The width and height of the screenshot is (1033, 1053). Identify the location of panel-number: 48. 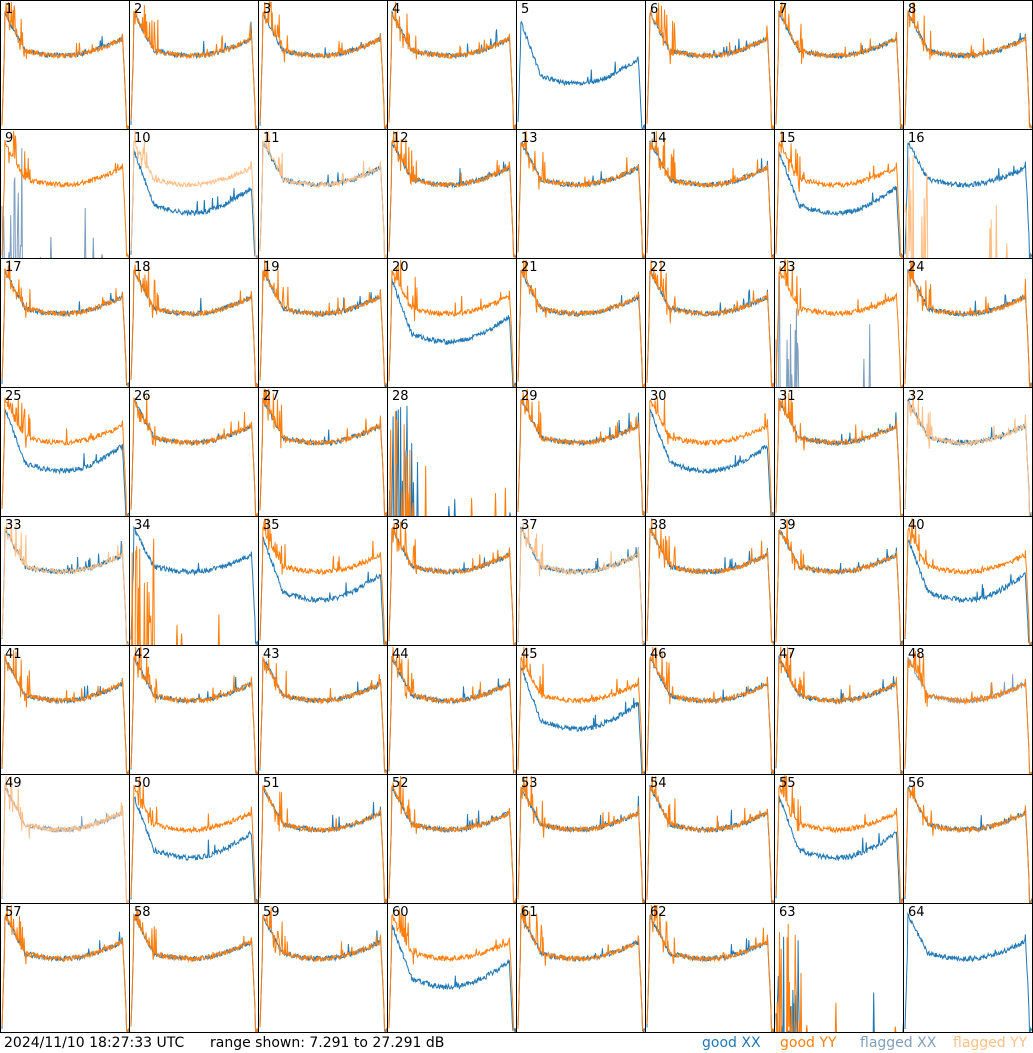
(916, 654).